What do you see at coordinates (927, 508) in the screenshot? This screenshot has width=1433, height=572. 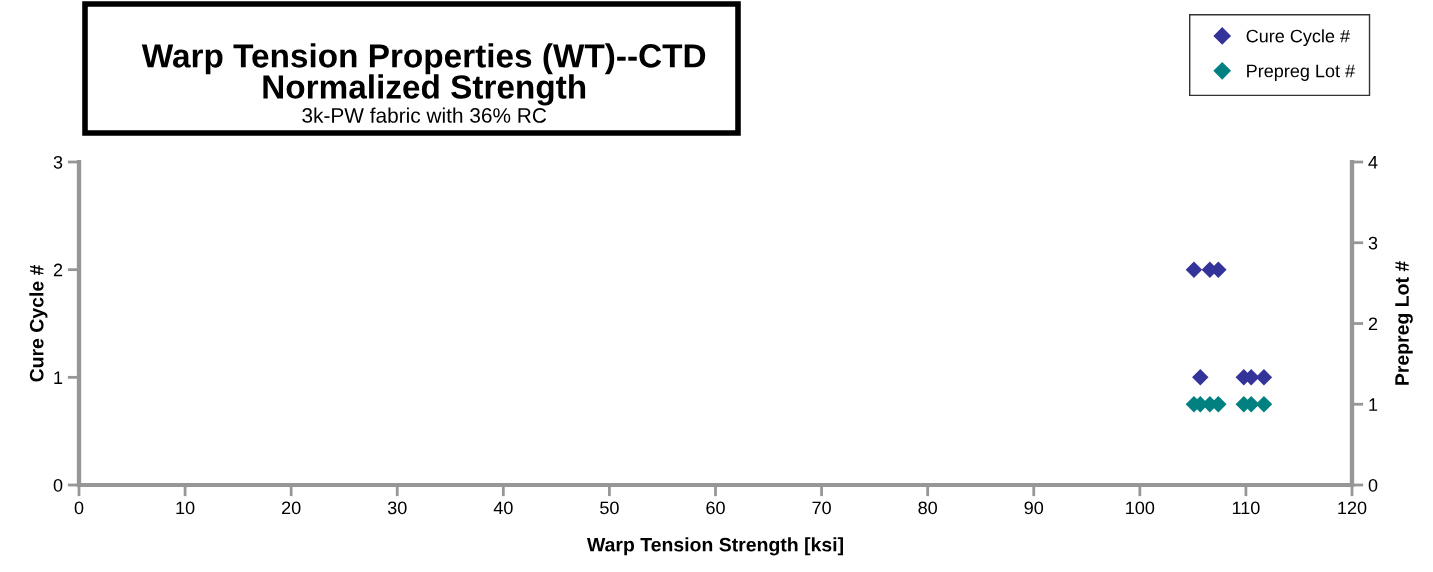 I see `x-tick-label: 80` at bounding box center [927, 508].